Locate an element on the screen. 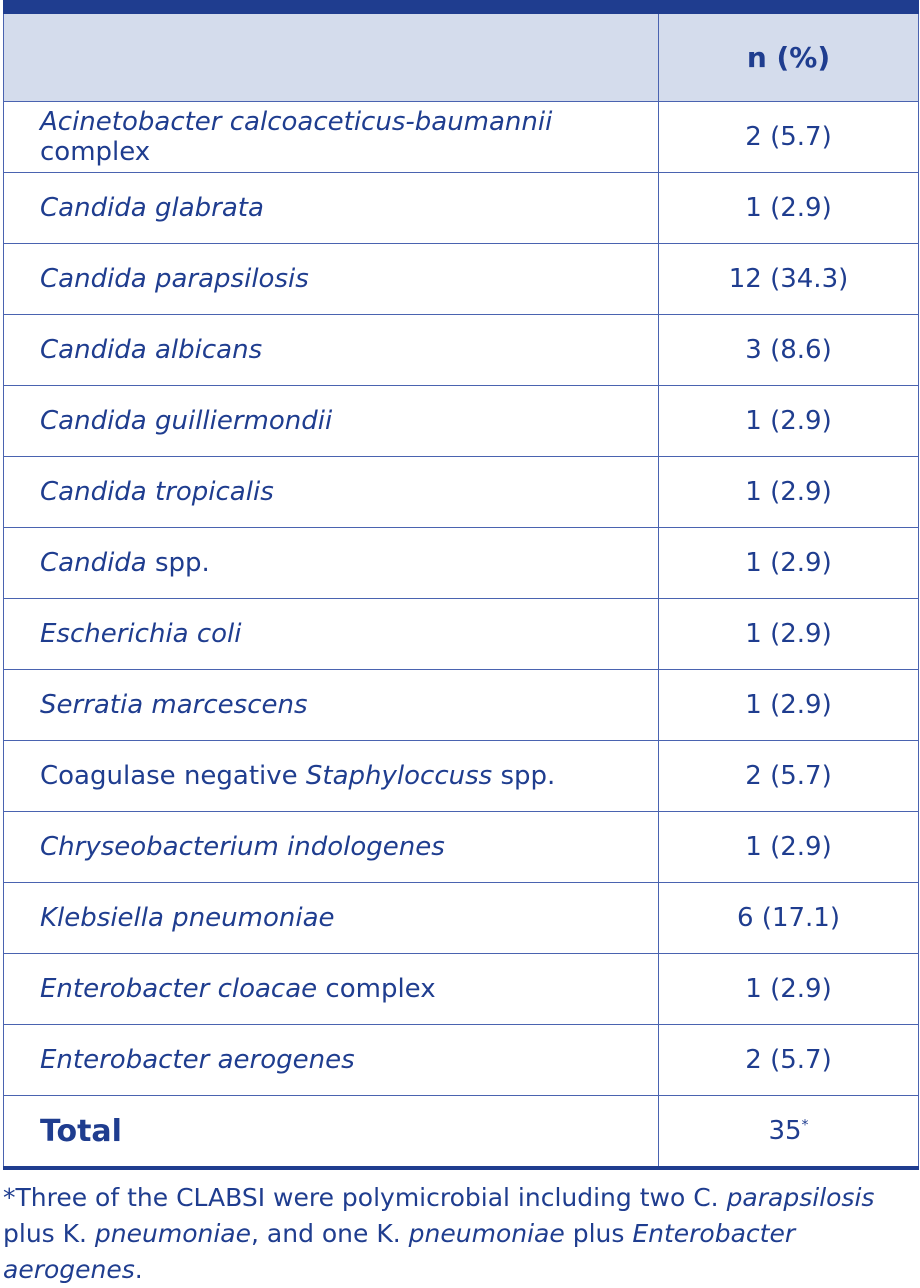 This screenshot has width=920, height=1288. organism-name: Coagulase negative Staphyloccuss spp. is located at coordinates (331, 776).